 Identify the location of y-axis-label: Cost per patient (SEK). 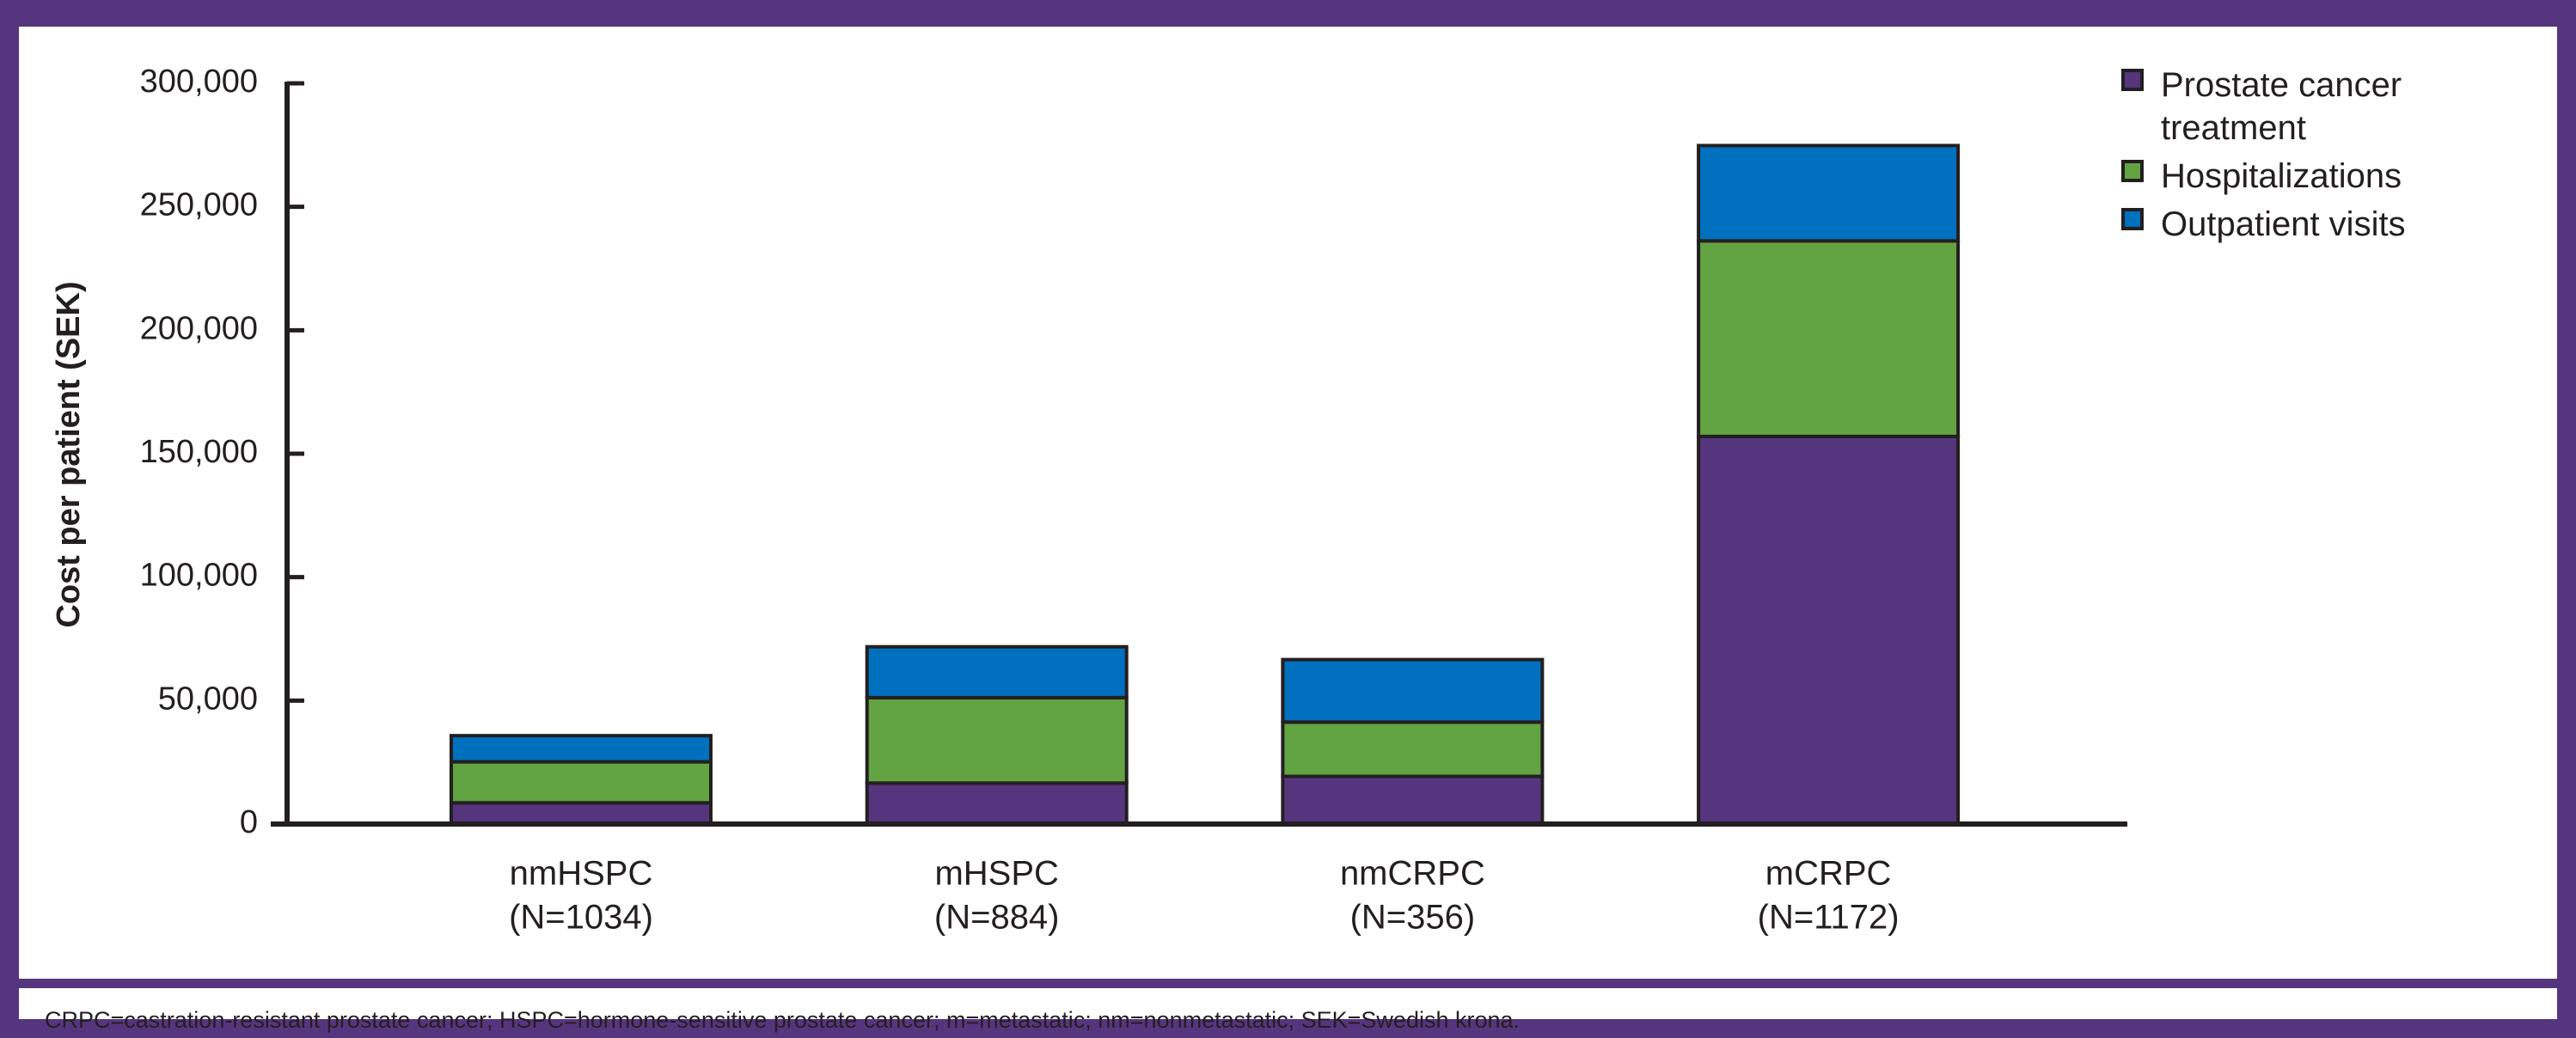
(69, 454).